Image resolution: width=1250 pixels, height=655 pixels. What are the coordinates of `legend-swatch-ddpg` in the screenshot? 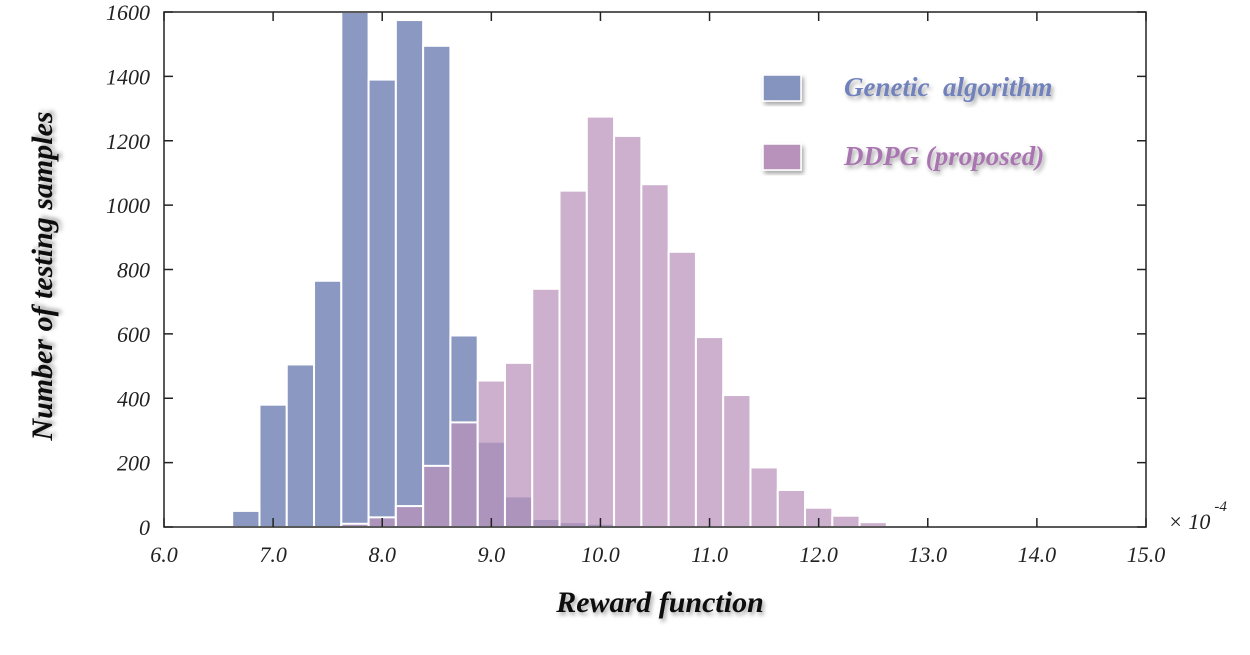 It's located at (782, 157).